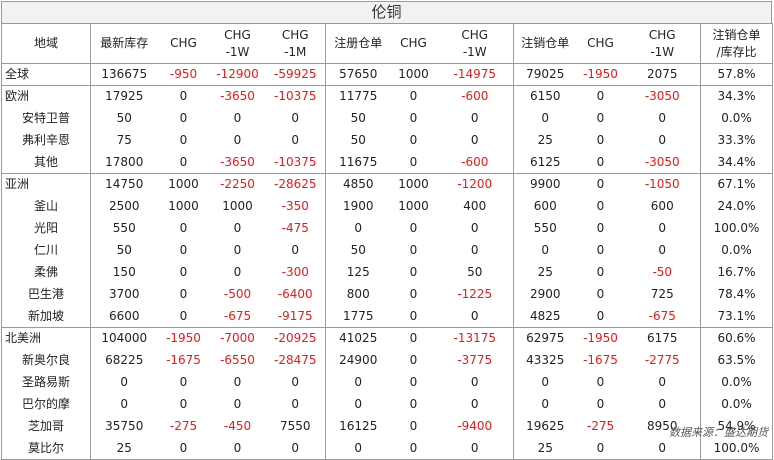 The width and height of the screenshot is (774, 460). What do you see at coordinates (46, 250) in the screenshot?
I see `region-name-cell: 仁川` at bounding box center [46, 250].